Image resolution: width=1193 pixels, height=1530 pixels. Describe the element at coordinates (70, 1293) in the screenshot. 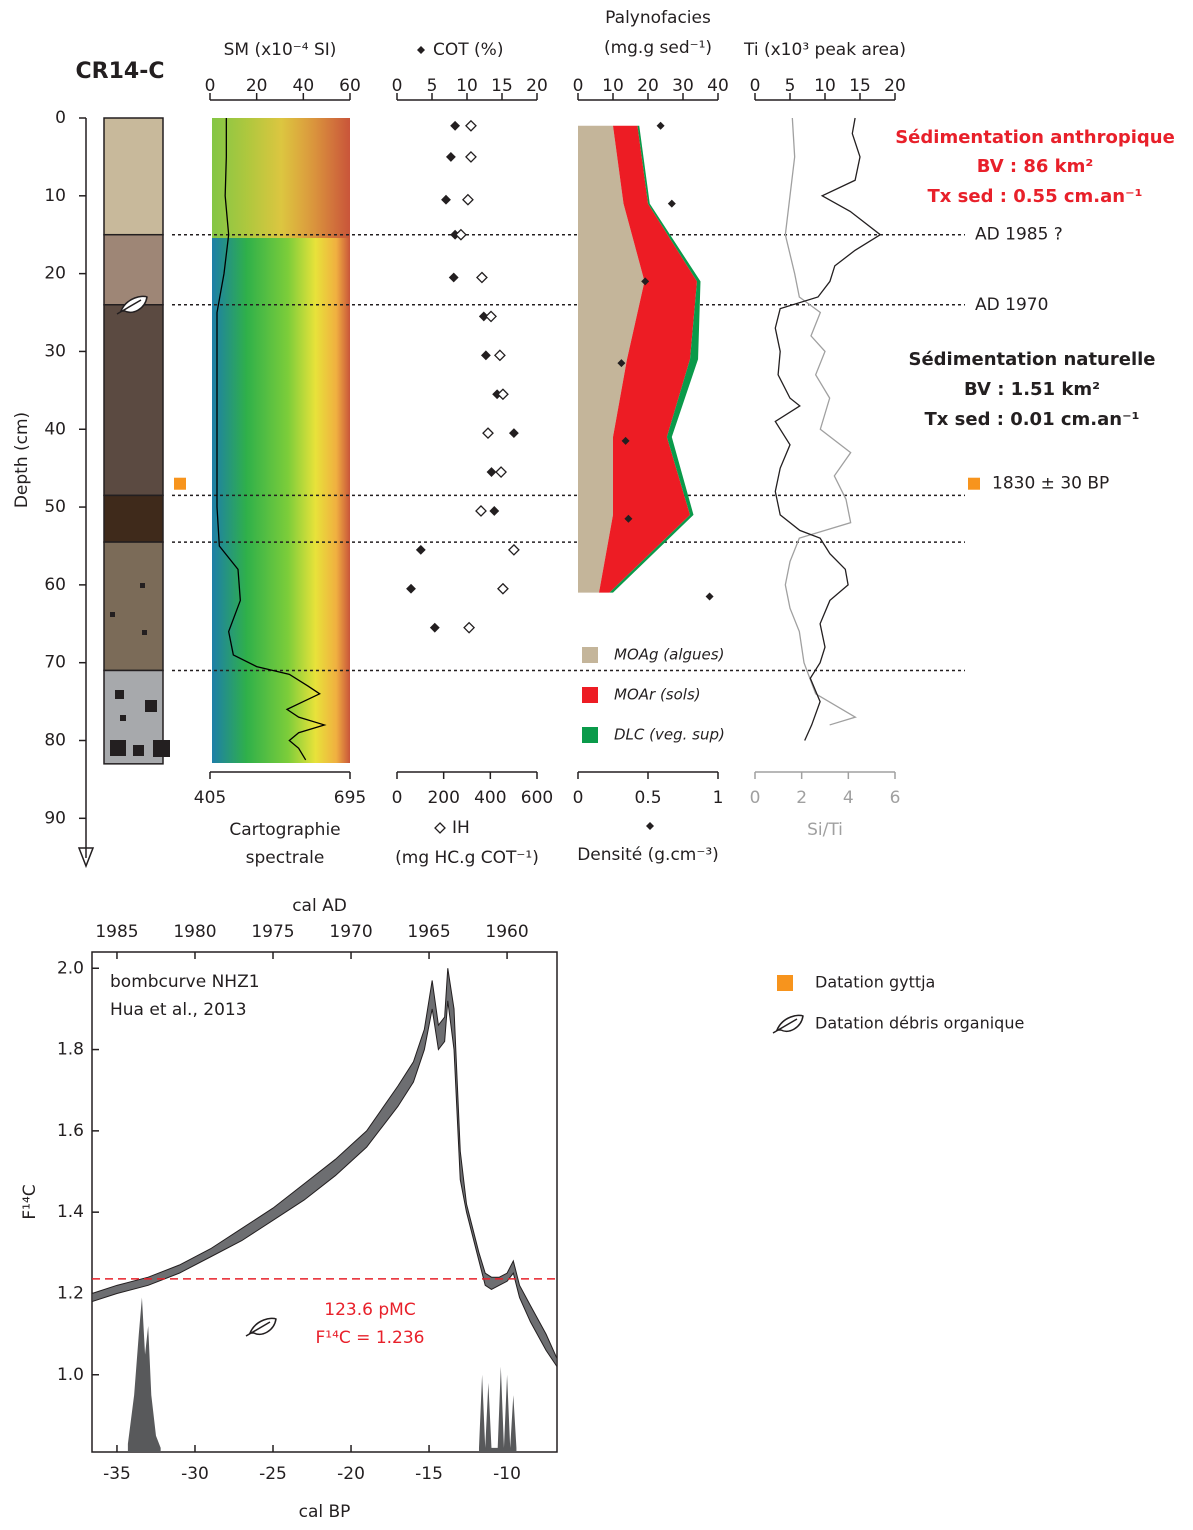

I see `y-tick-label: 1.2` at that location.